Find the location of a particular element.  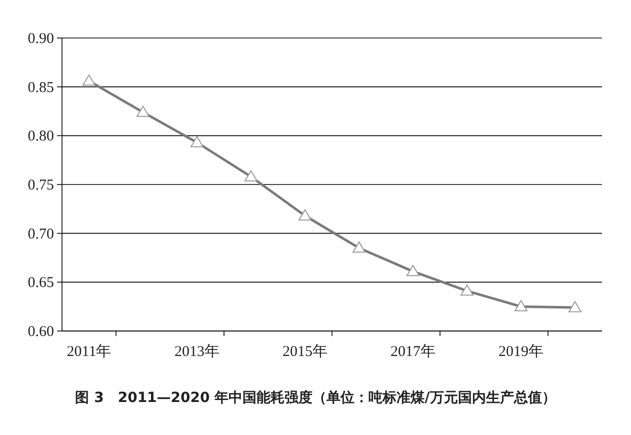

y-tick-label: 0.65 is located at coordinates (41, 283).